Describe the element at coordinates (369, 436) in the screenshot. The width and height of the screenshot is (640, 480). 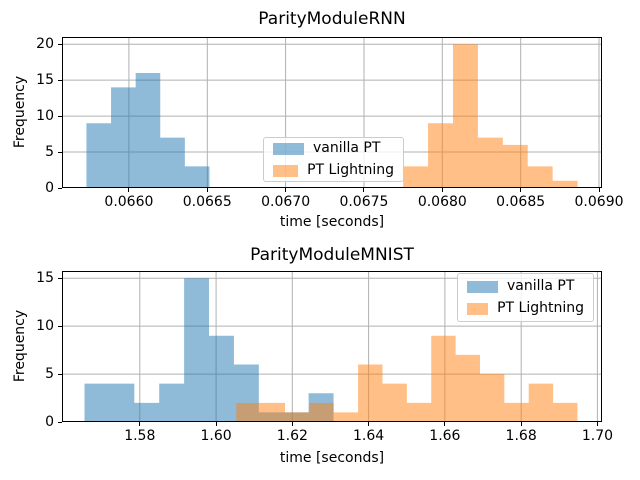
I see `x-tick-label: 1.64` at that location.